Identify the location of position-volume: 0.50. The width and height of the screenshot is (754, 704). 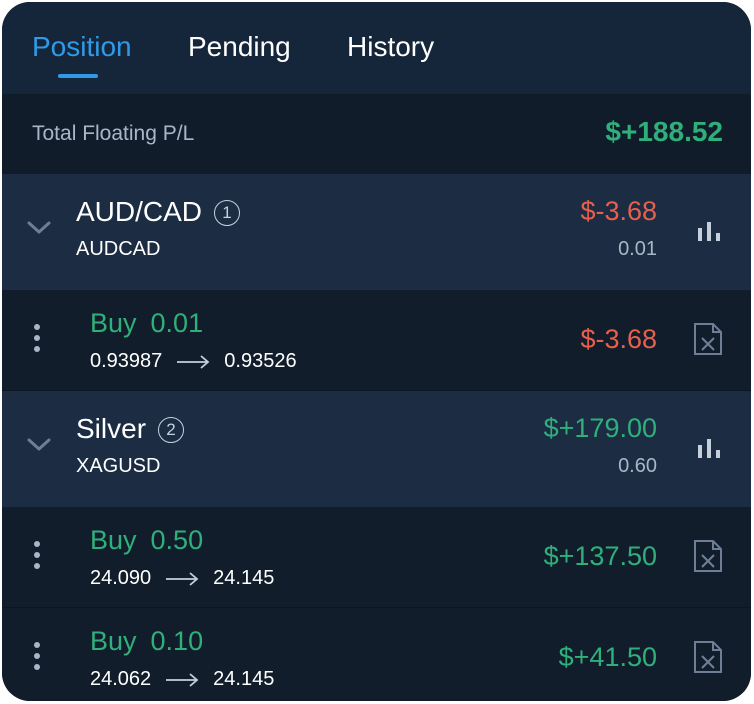
(177, 540).